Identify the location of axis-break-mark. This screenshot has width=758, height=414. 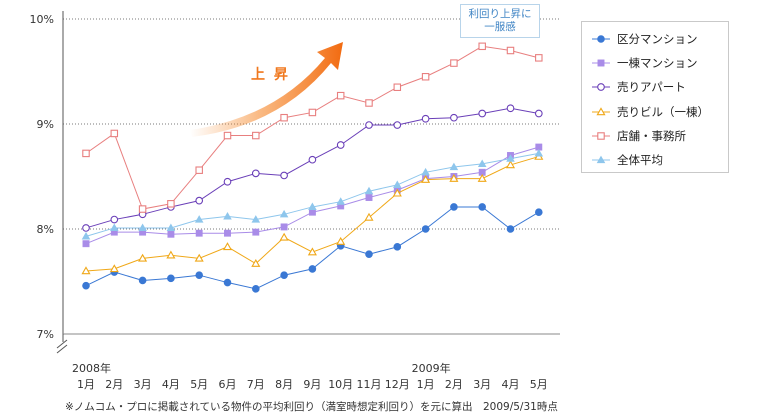
(62, 349).